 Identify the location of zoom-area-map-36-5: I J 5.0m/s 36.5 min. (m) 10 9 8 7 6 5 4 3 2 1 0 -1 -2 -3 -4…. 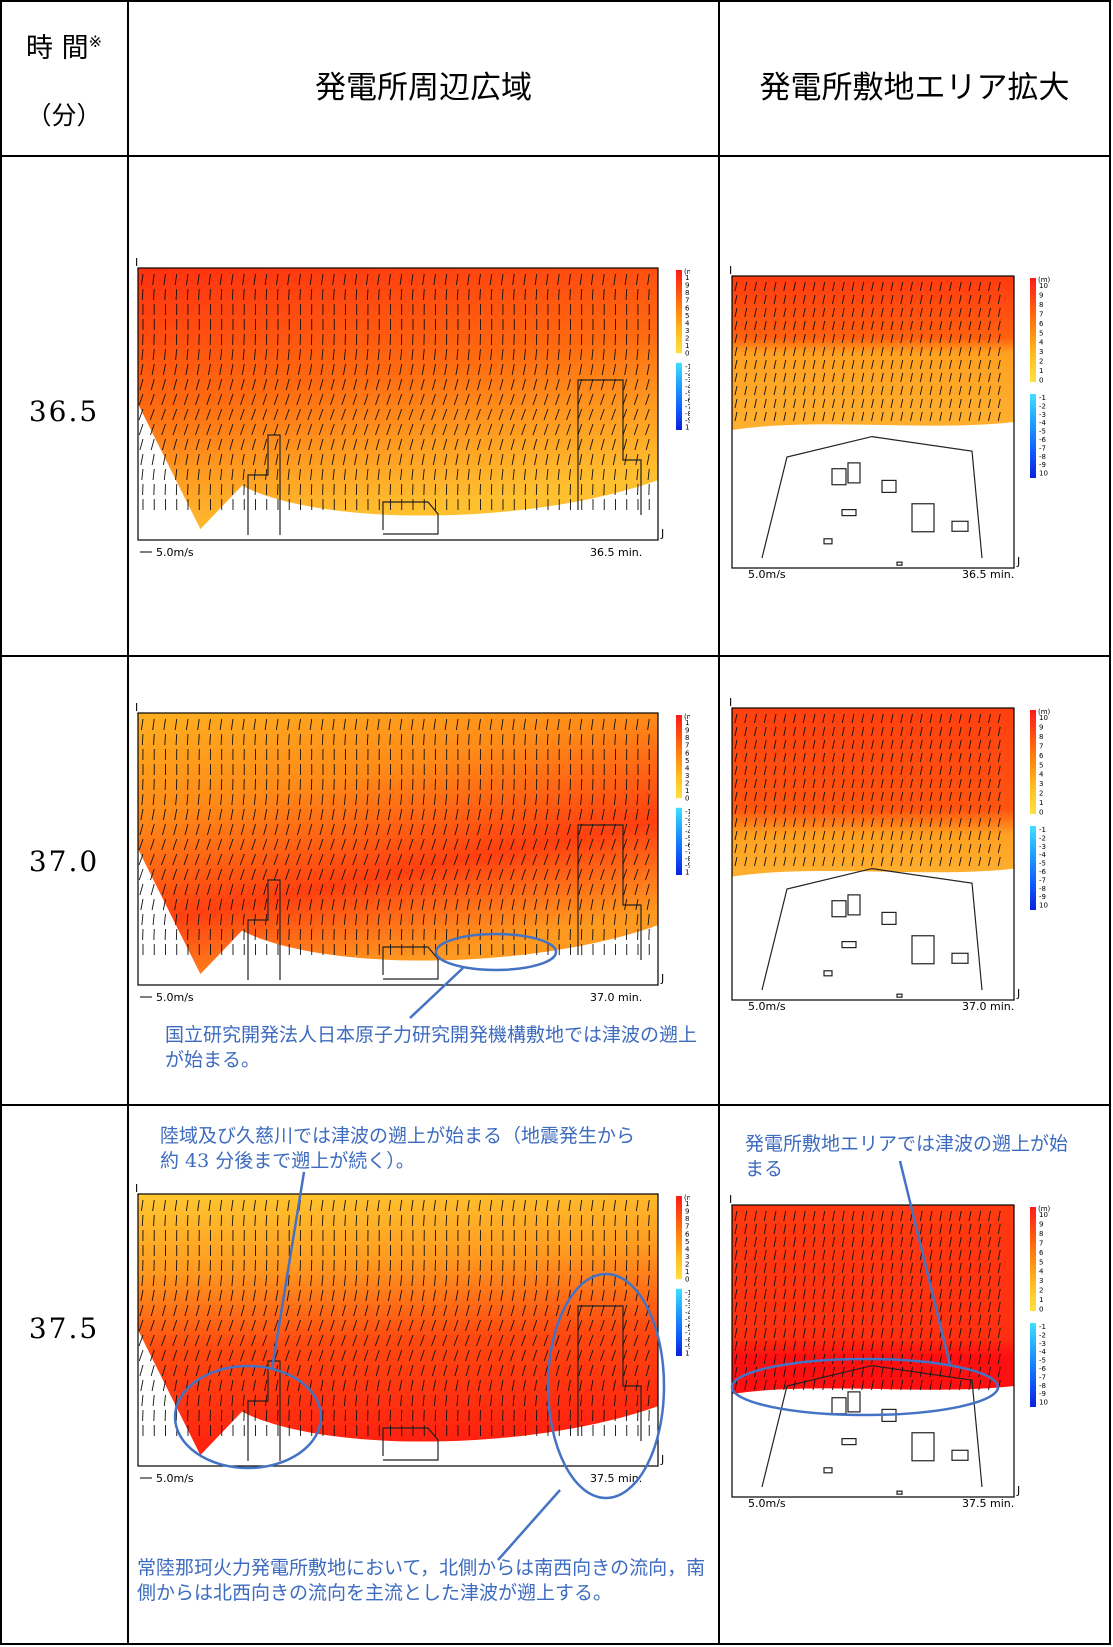
(914, 418).